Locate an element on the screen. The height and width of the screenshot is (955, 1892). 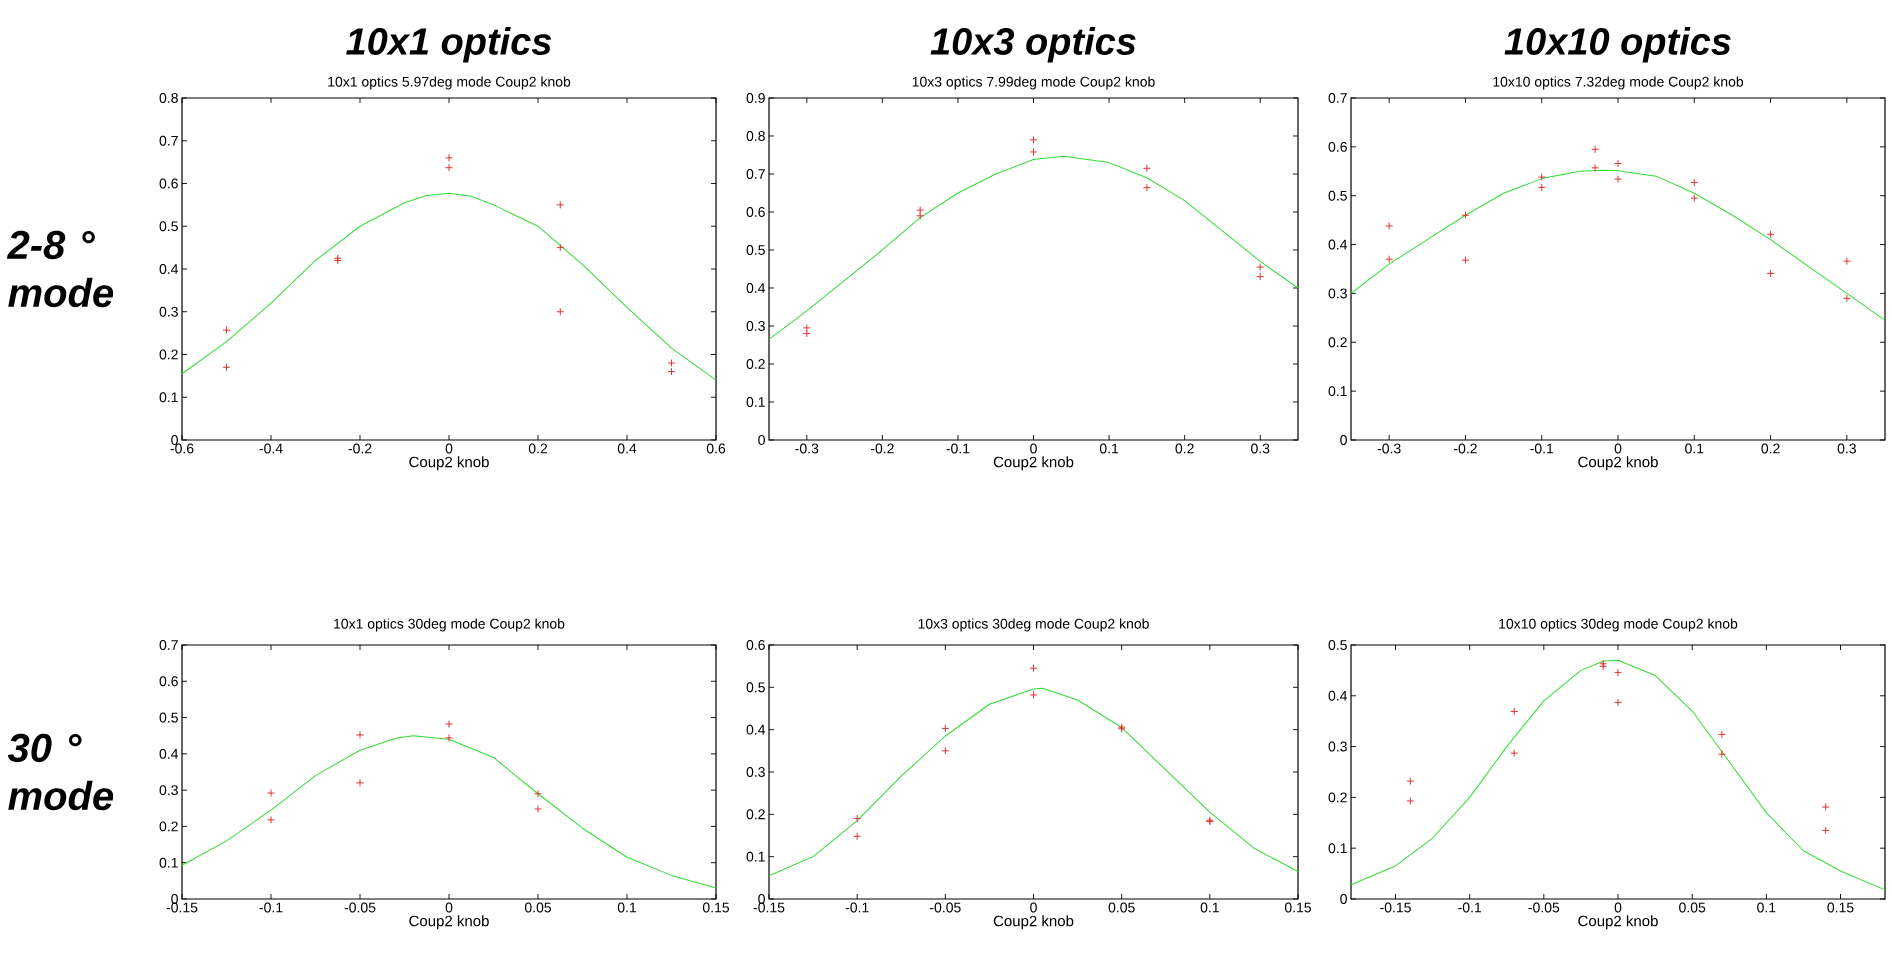
x-tick-label: 0.15 is located at coordinates (1840, 907).